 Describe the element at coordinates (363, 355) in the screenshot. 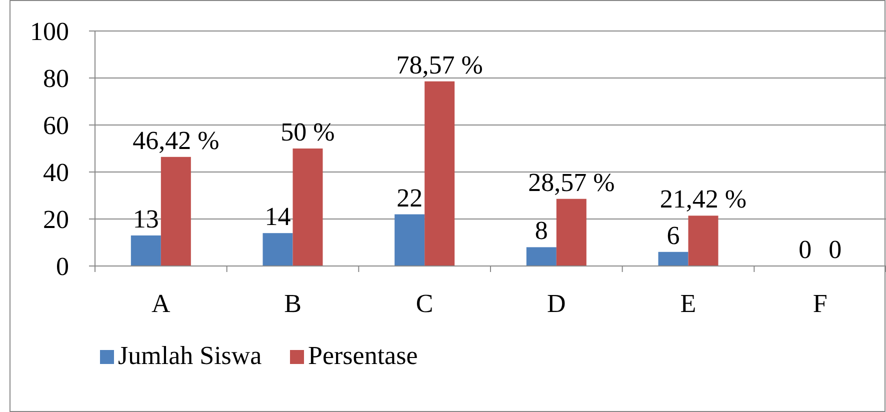

I see `legend-label: Persentase` at that location.